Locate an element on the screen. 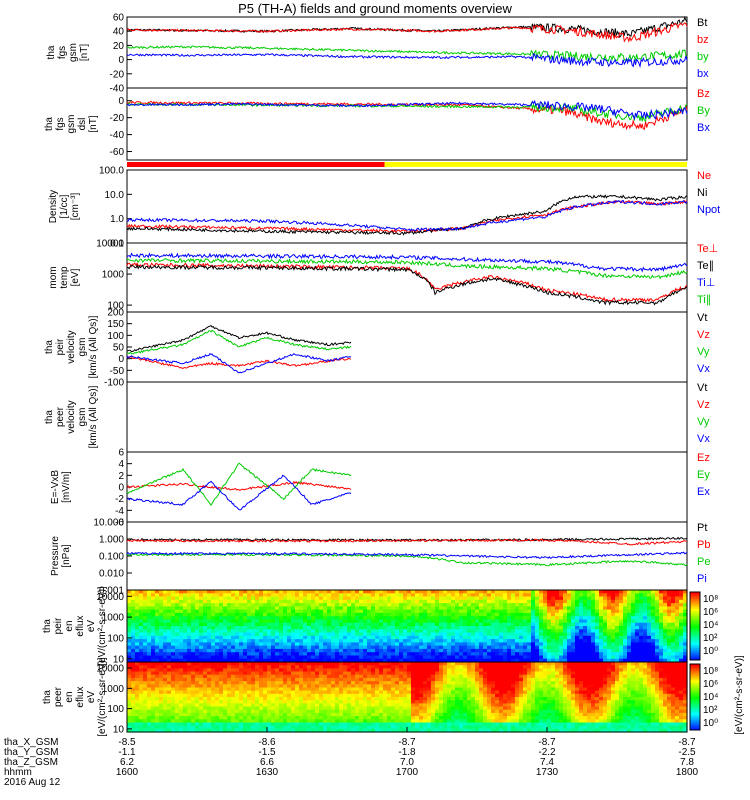 The image size is (750, 800). y-tick-label: 50 is located at coordinates (119, 348).